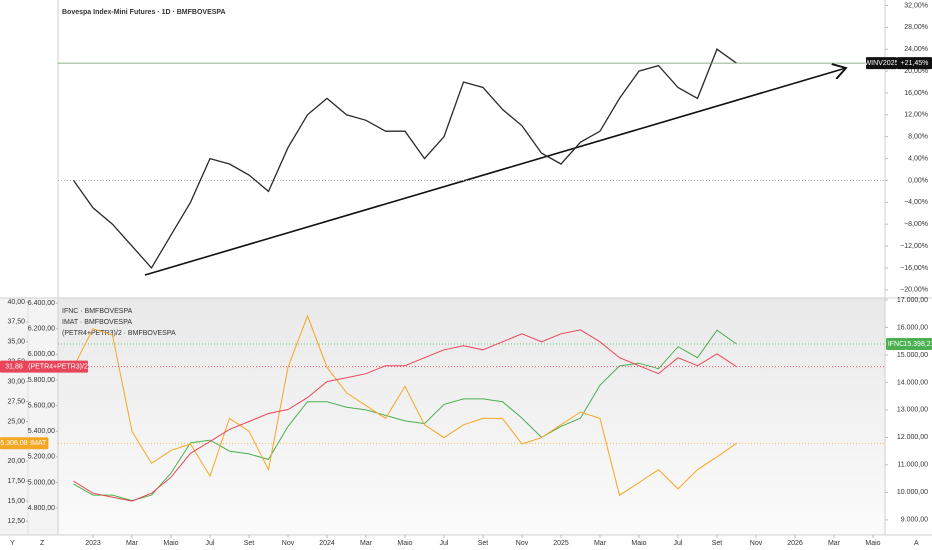  Describe the element at coordinates (41, 303) in the screenshot. I see `y-tick-label: 6.400,00` at that location.